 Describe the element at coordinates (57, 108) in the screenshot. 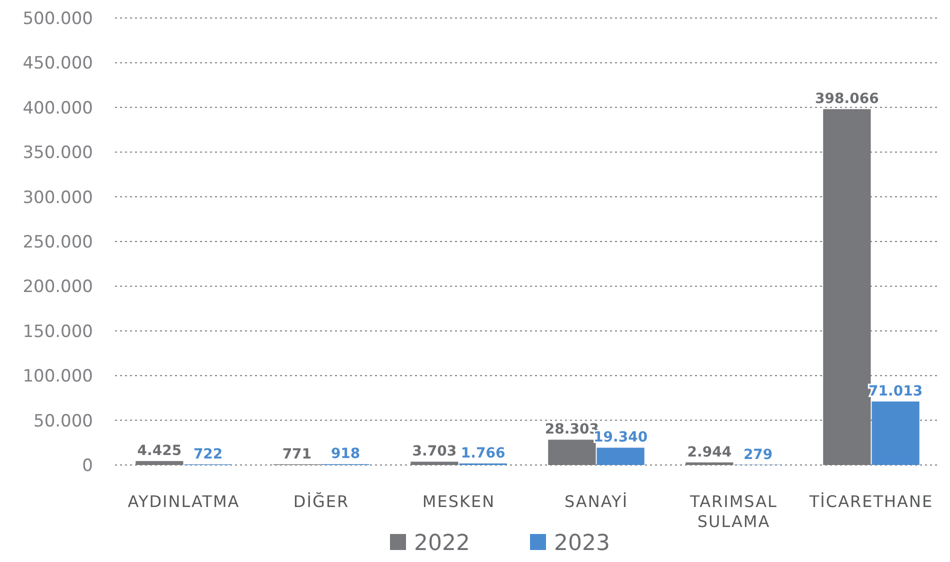

I see `y-tick-label: 400.000` at that location.